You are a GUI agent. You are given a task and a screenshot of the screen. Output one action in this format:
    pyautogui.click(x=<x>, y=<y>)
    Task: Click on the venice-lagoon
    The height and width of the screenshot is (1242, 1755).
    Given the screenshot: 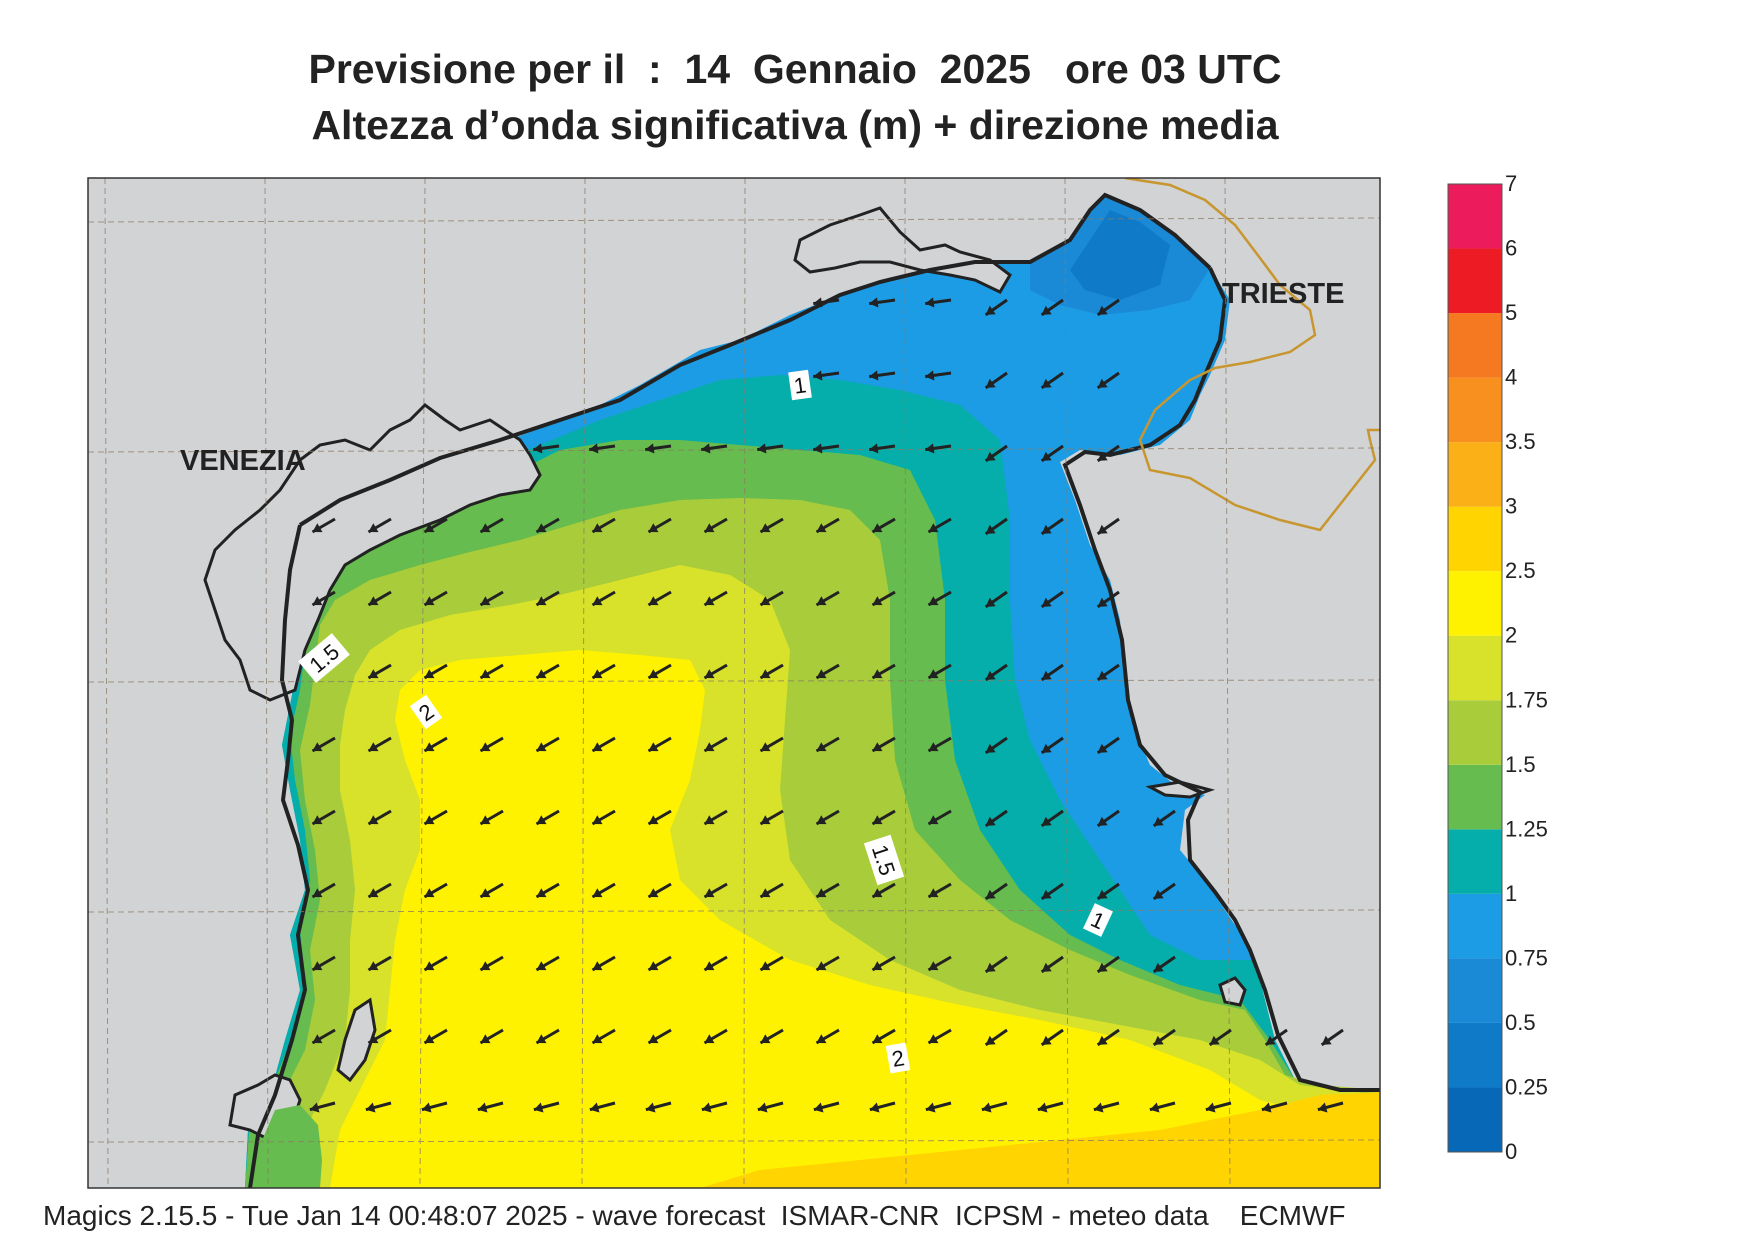 What is the action you would take?
    pyautogui.click(x=372, y=552)
    